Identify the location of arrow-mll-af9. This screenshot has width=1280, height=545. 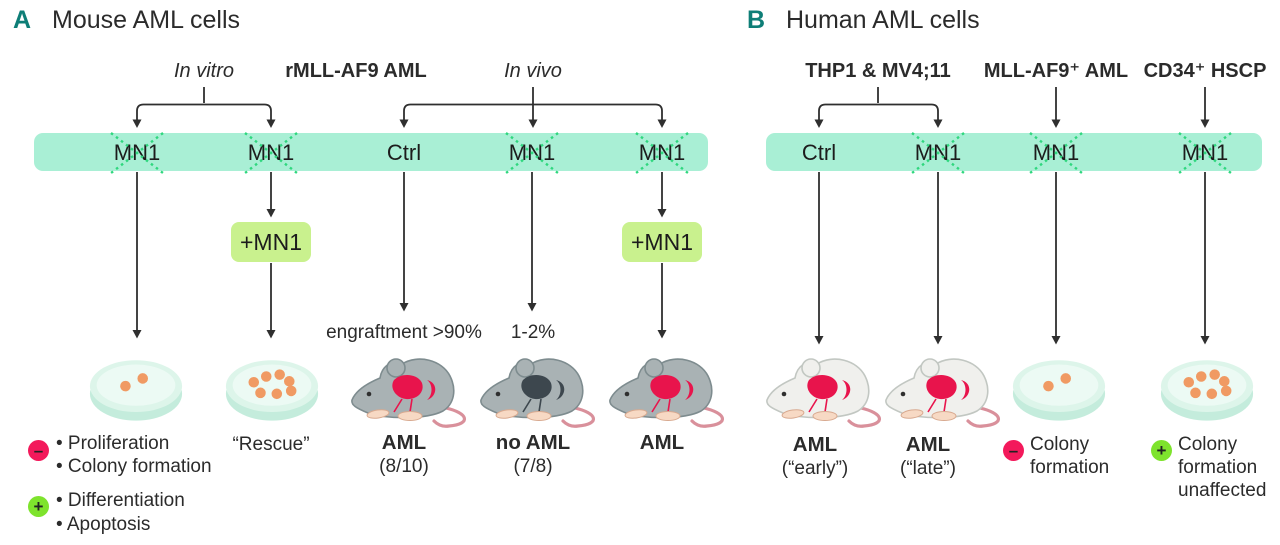
(1056, 107).